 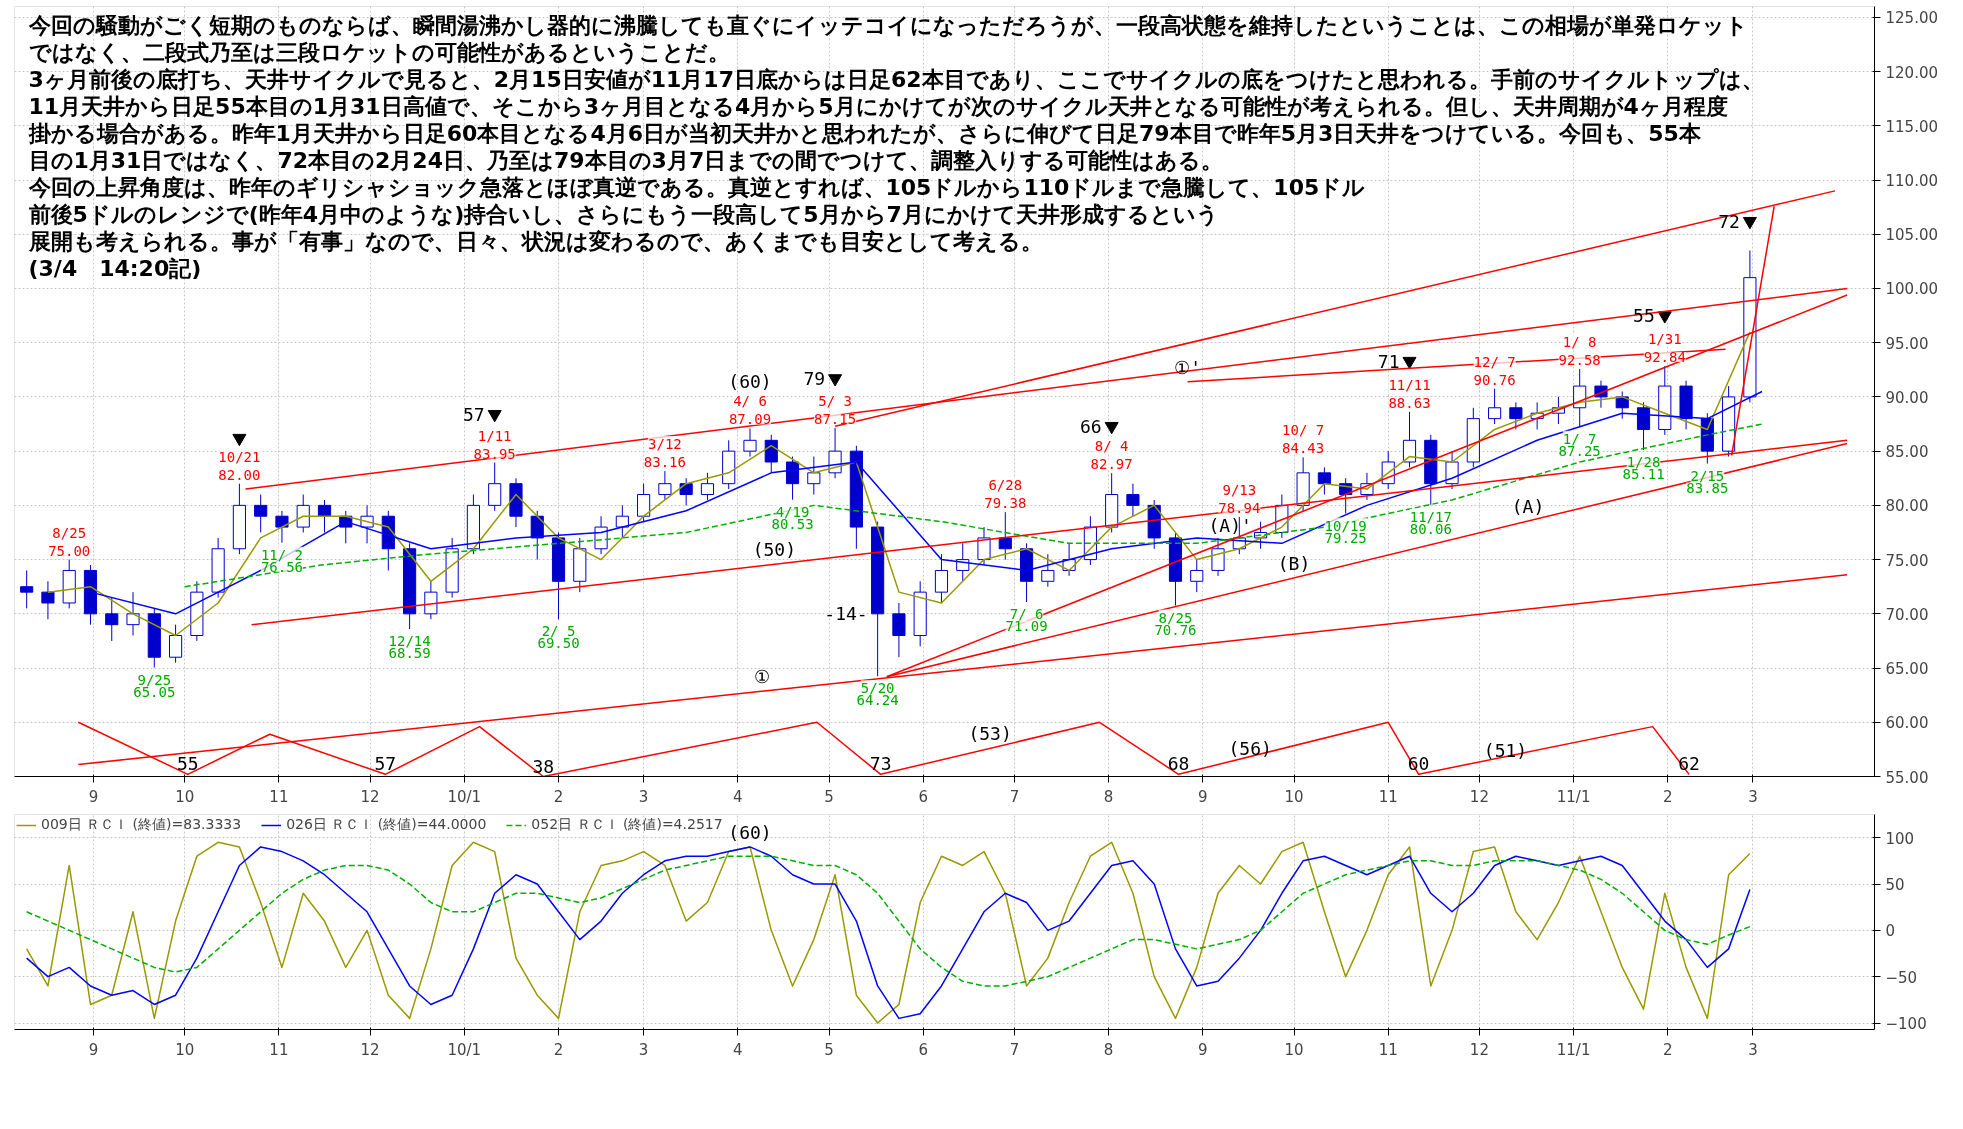 What do you see at coordinates (1907, 452) in the screenshot?
I see `y-tick-label: 85.00` at bounding box center [1907, 452].